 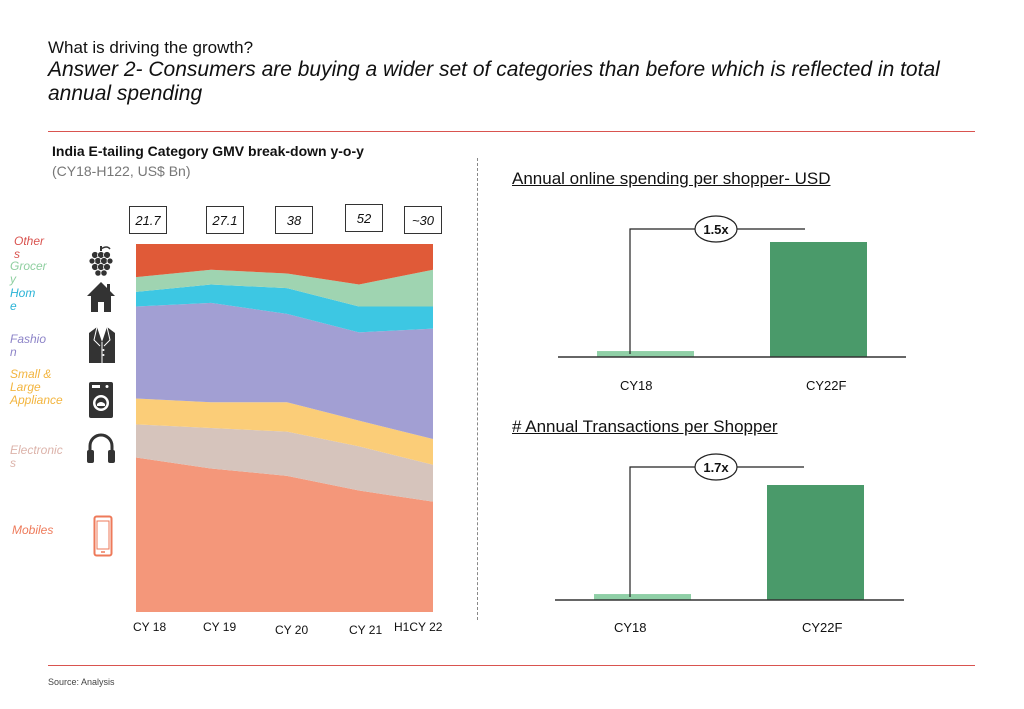 What do you see at coordinates (28, 345) in the screenshot?
I see `category-label-fashion: Fashio n` at bounding box center [28, 345].